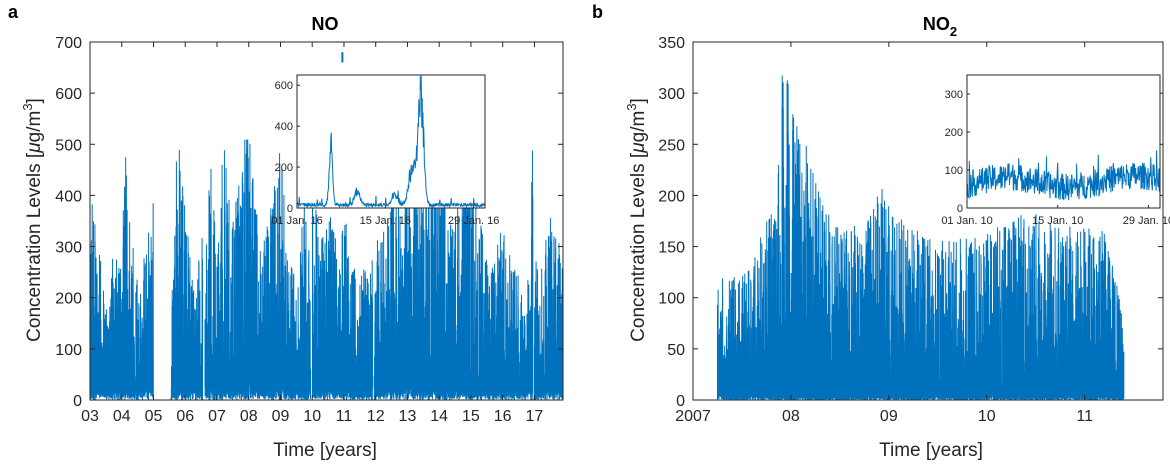  What do you see at coordinates (296, 221) in the screenshot?
I see `inset-x-tick-label-a: 01 Jan. 16` at bounding box center [296, 221].